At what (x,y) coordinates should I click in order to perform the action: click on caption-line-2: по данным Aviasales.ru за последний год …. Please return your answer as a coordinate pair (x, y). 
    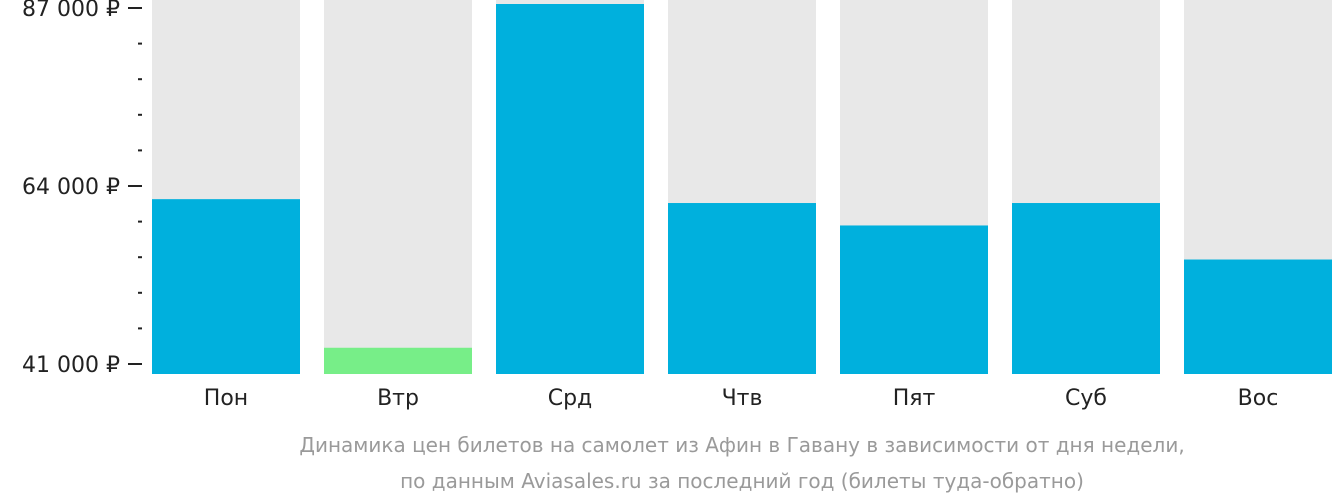
    Looking at the image, I should click on (742, 481).